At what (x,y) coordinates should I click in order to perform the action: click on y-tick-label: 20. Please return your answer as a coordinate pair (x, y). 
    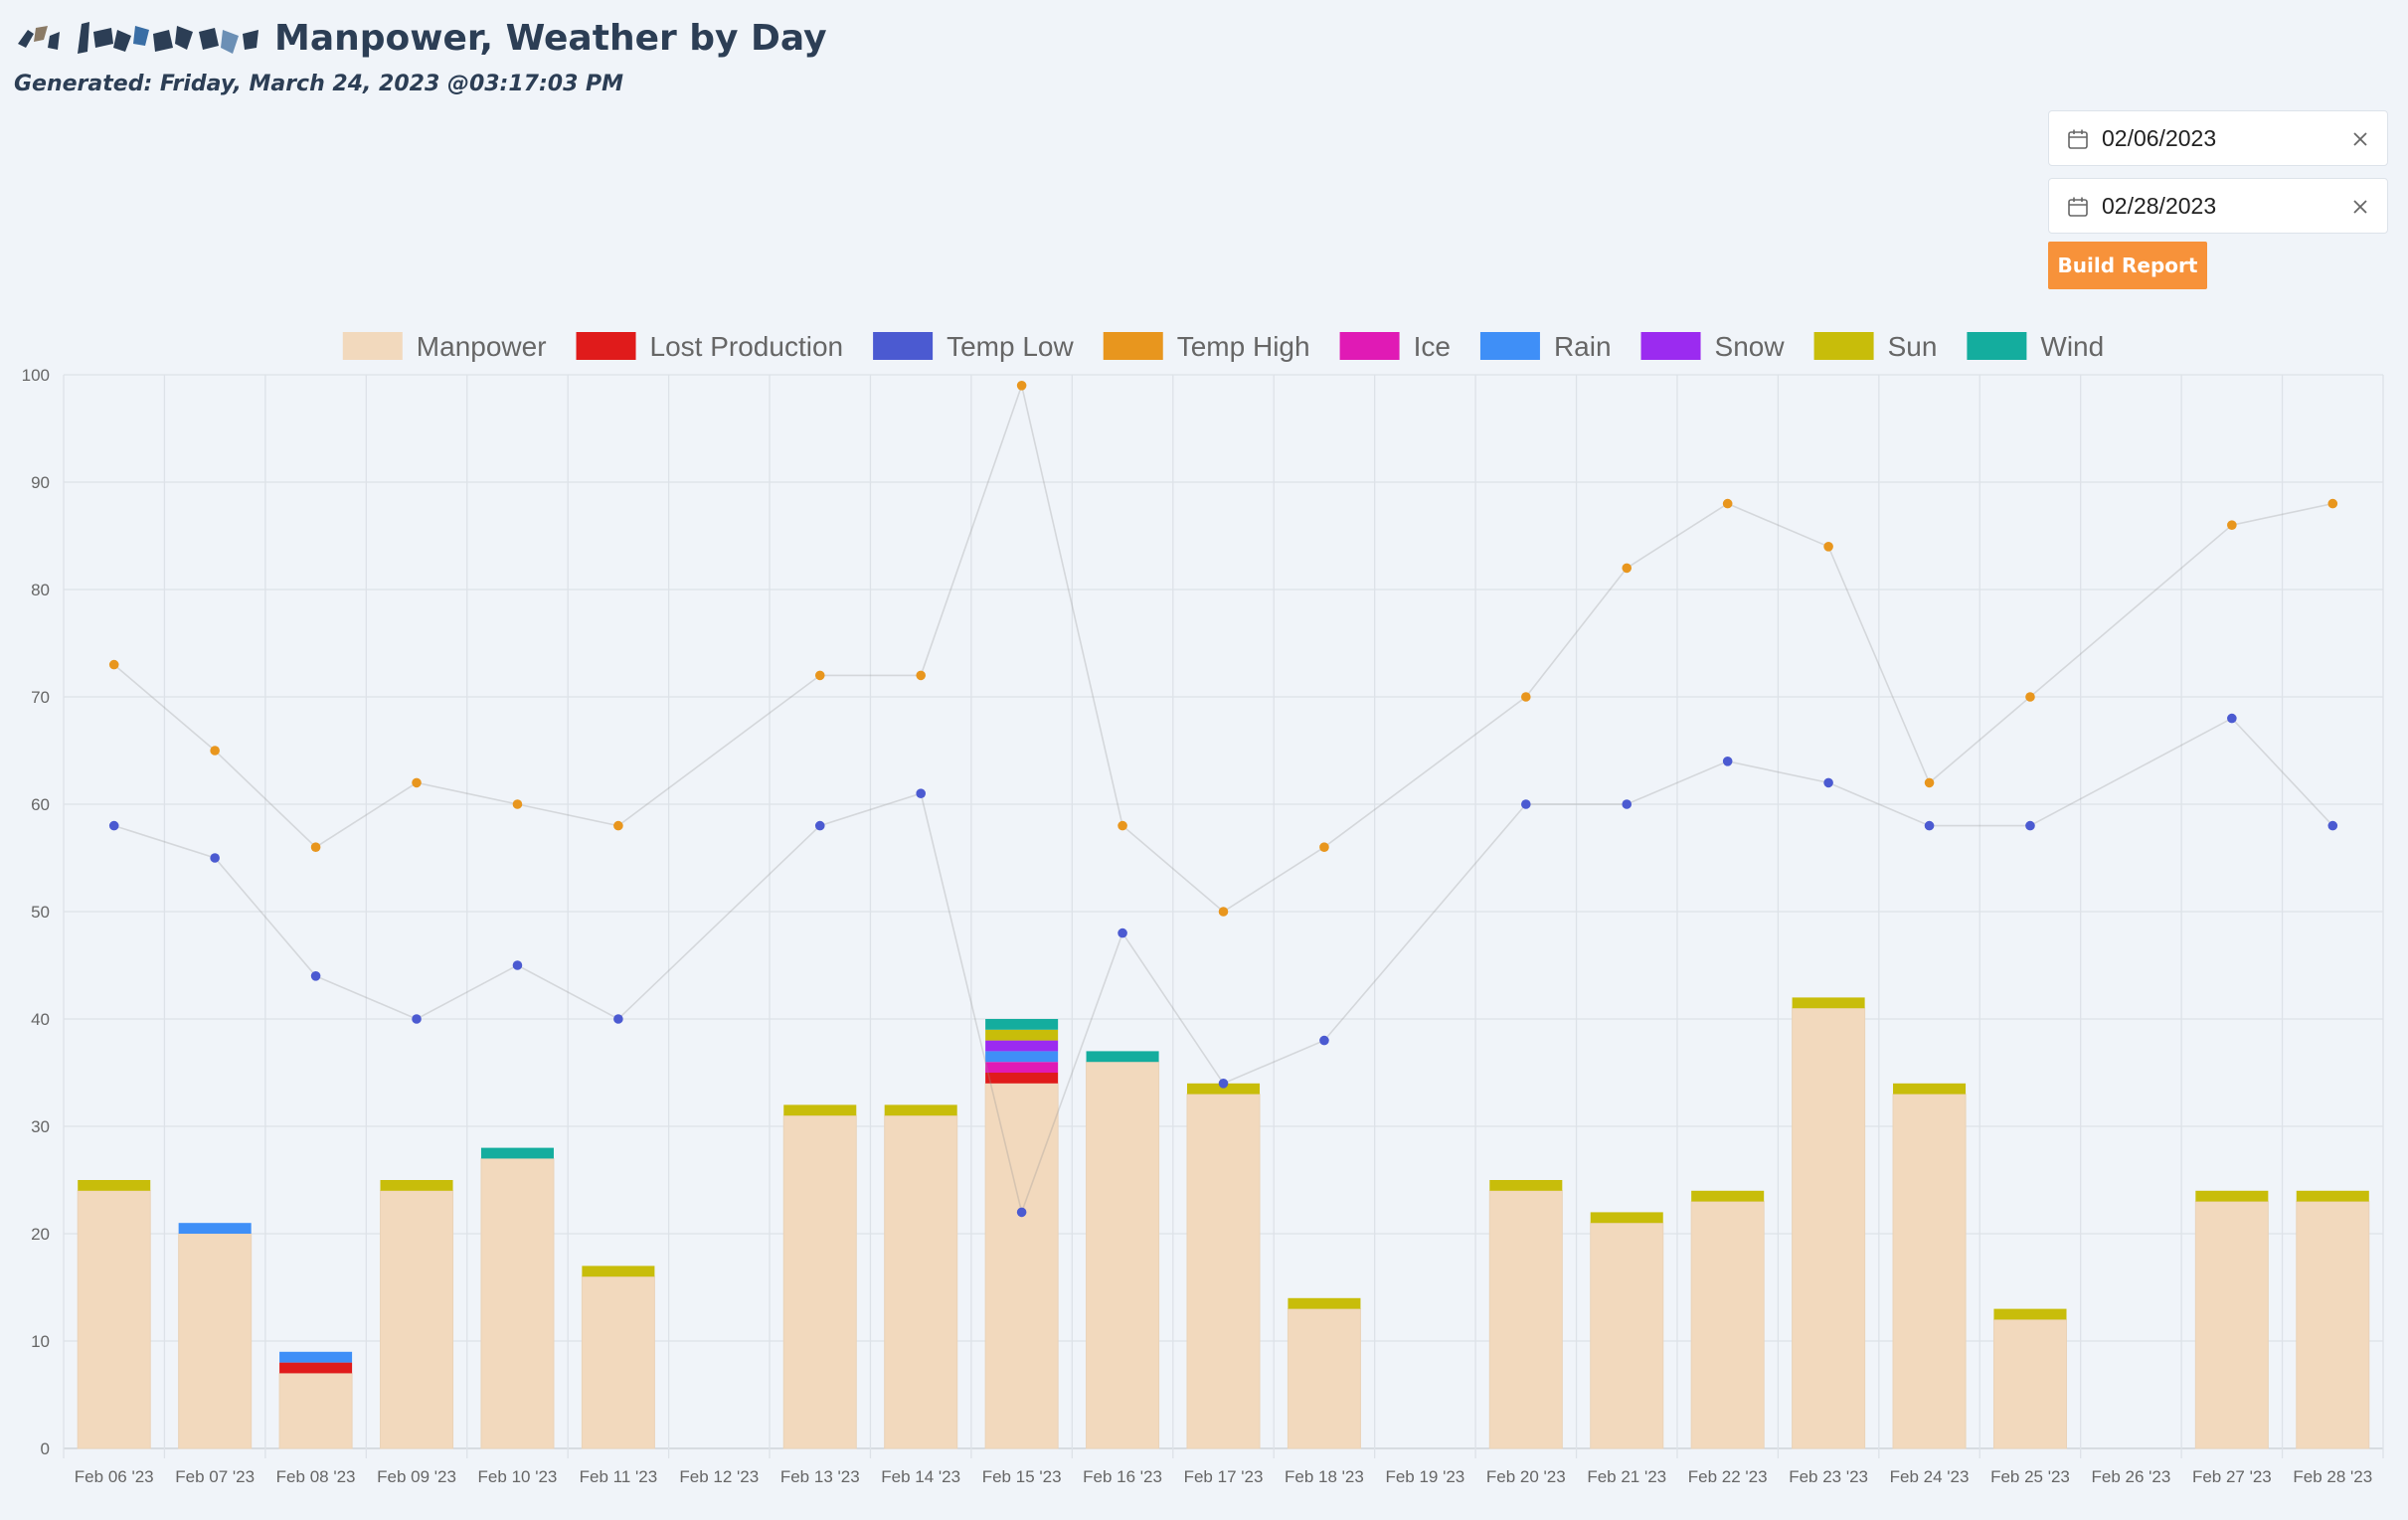
    Looking at the image, I should click on (40, 1234).